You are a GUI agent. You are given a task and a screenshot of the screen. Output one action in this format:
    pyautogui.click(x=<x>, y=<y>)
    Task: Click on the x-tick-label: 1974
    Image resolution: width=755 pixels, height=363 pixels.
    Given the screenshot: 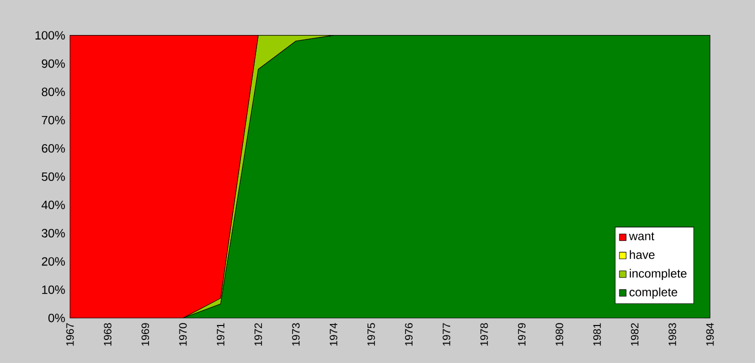 What is the action you would take?
    pyautogui.click(x=334, y=334)
    